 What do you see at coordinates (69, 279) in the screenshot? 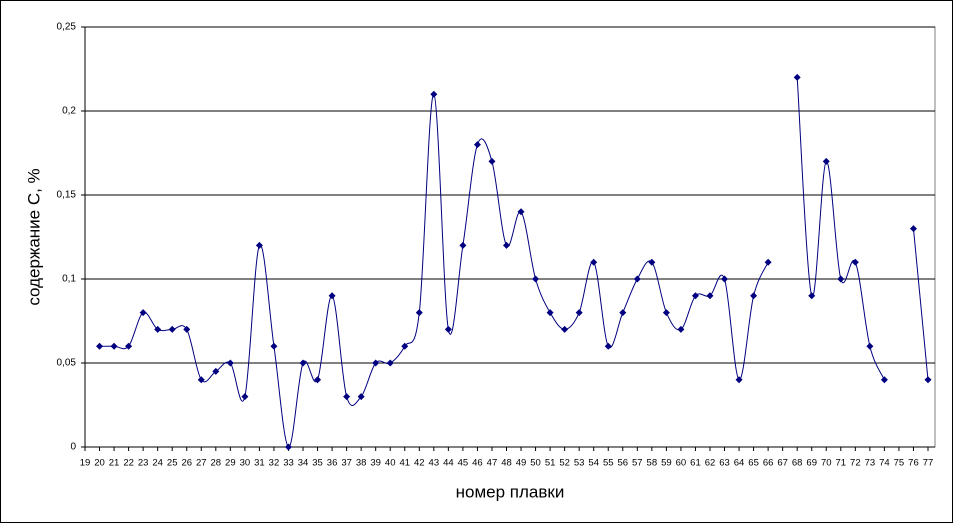
I see `y-tick-label: 0,1` at bounding box center [69, 279].